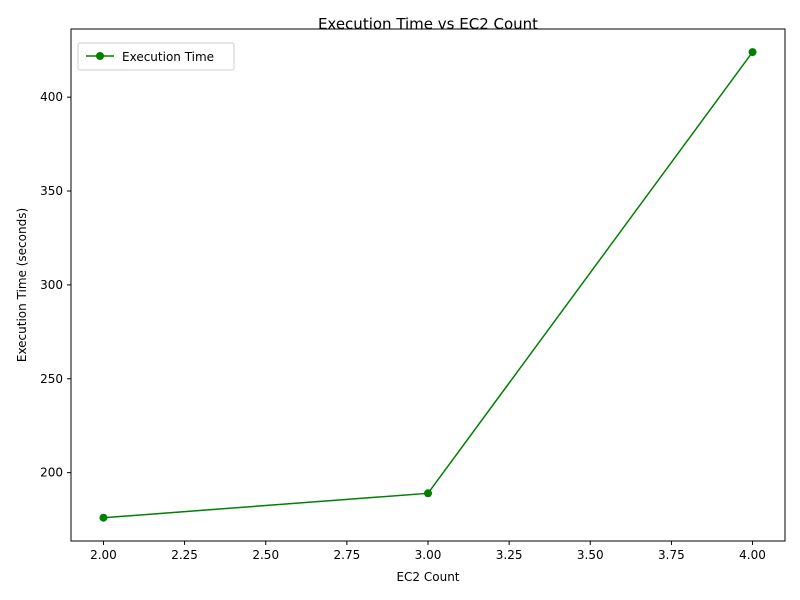 The height and width of the screenshot is (600, 800). What do you see at coordinates (51, 379) in the screenshot?
I see `y-tick-label: 250` at bounding box center [51, 379].